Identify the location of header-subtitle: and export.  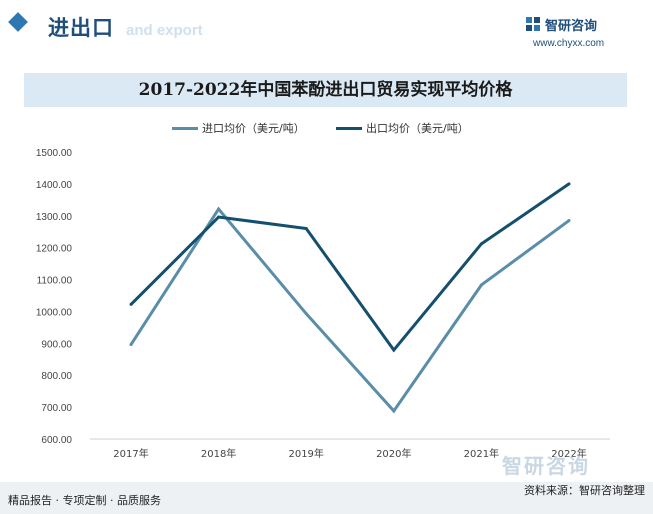
(164, 30).